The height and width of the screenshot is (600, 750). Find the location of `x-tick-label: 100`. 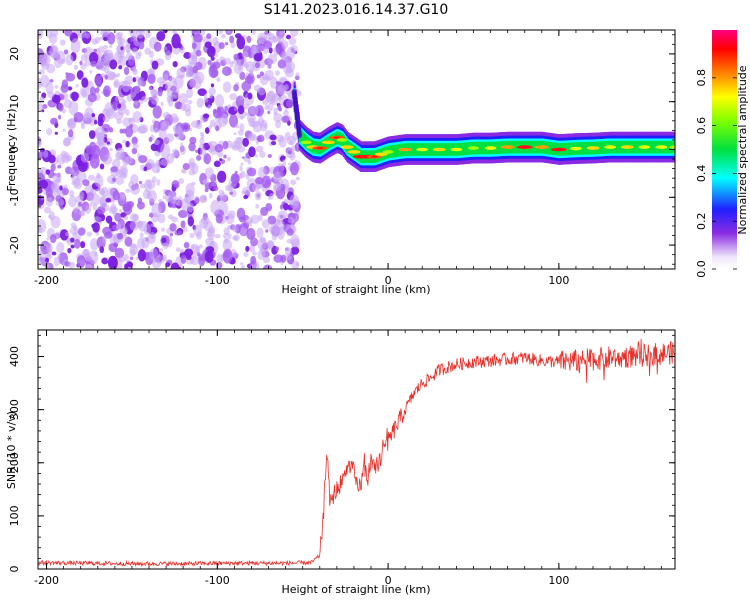

x-tick-label: 100 is located at coordinates (558, 280).